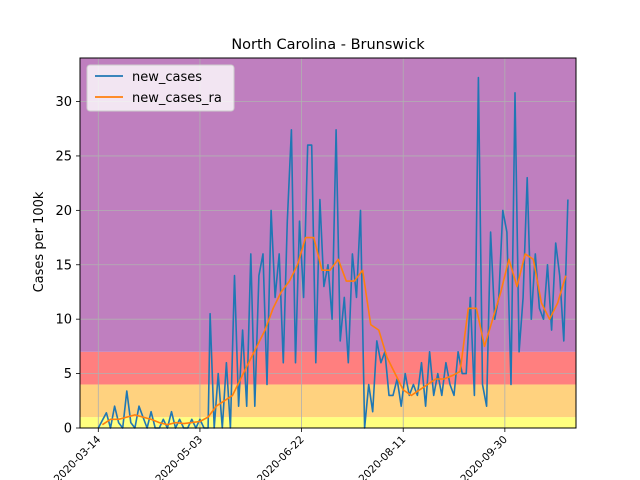 Image resolution: width=640 pixels, height=480 pixels. I want to click on y-axis-label: Cases per 100k, so click(39, 241).